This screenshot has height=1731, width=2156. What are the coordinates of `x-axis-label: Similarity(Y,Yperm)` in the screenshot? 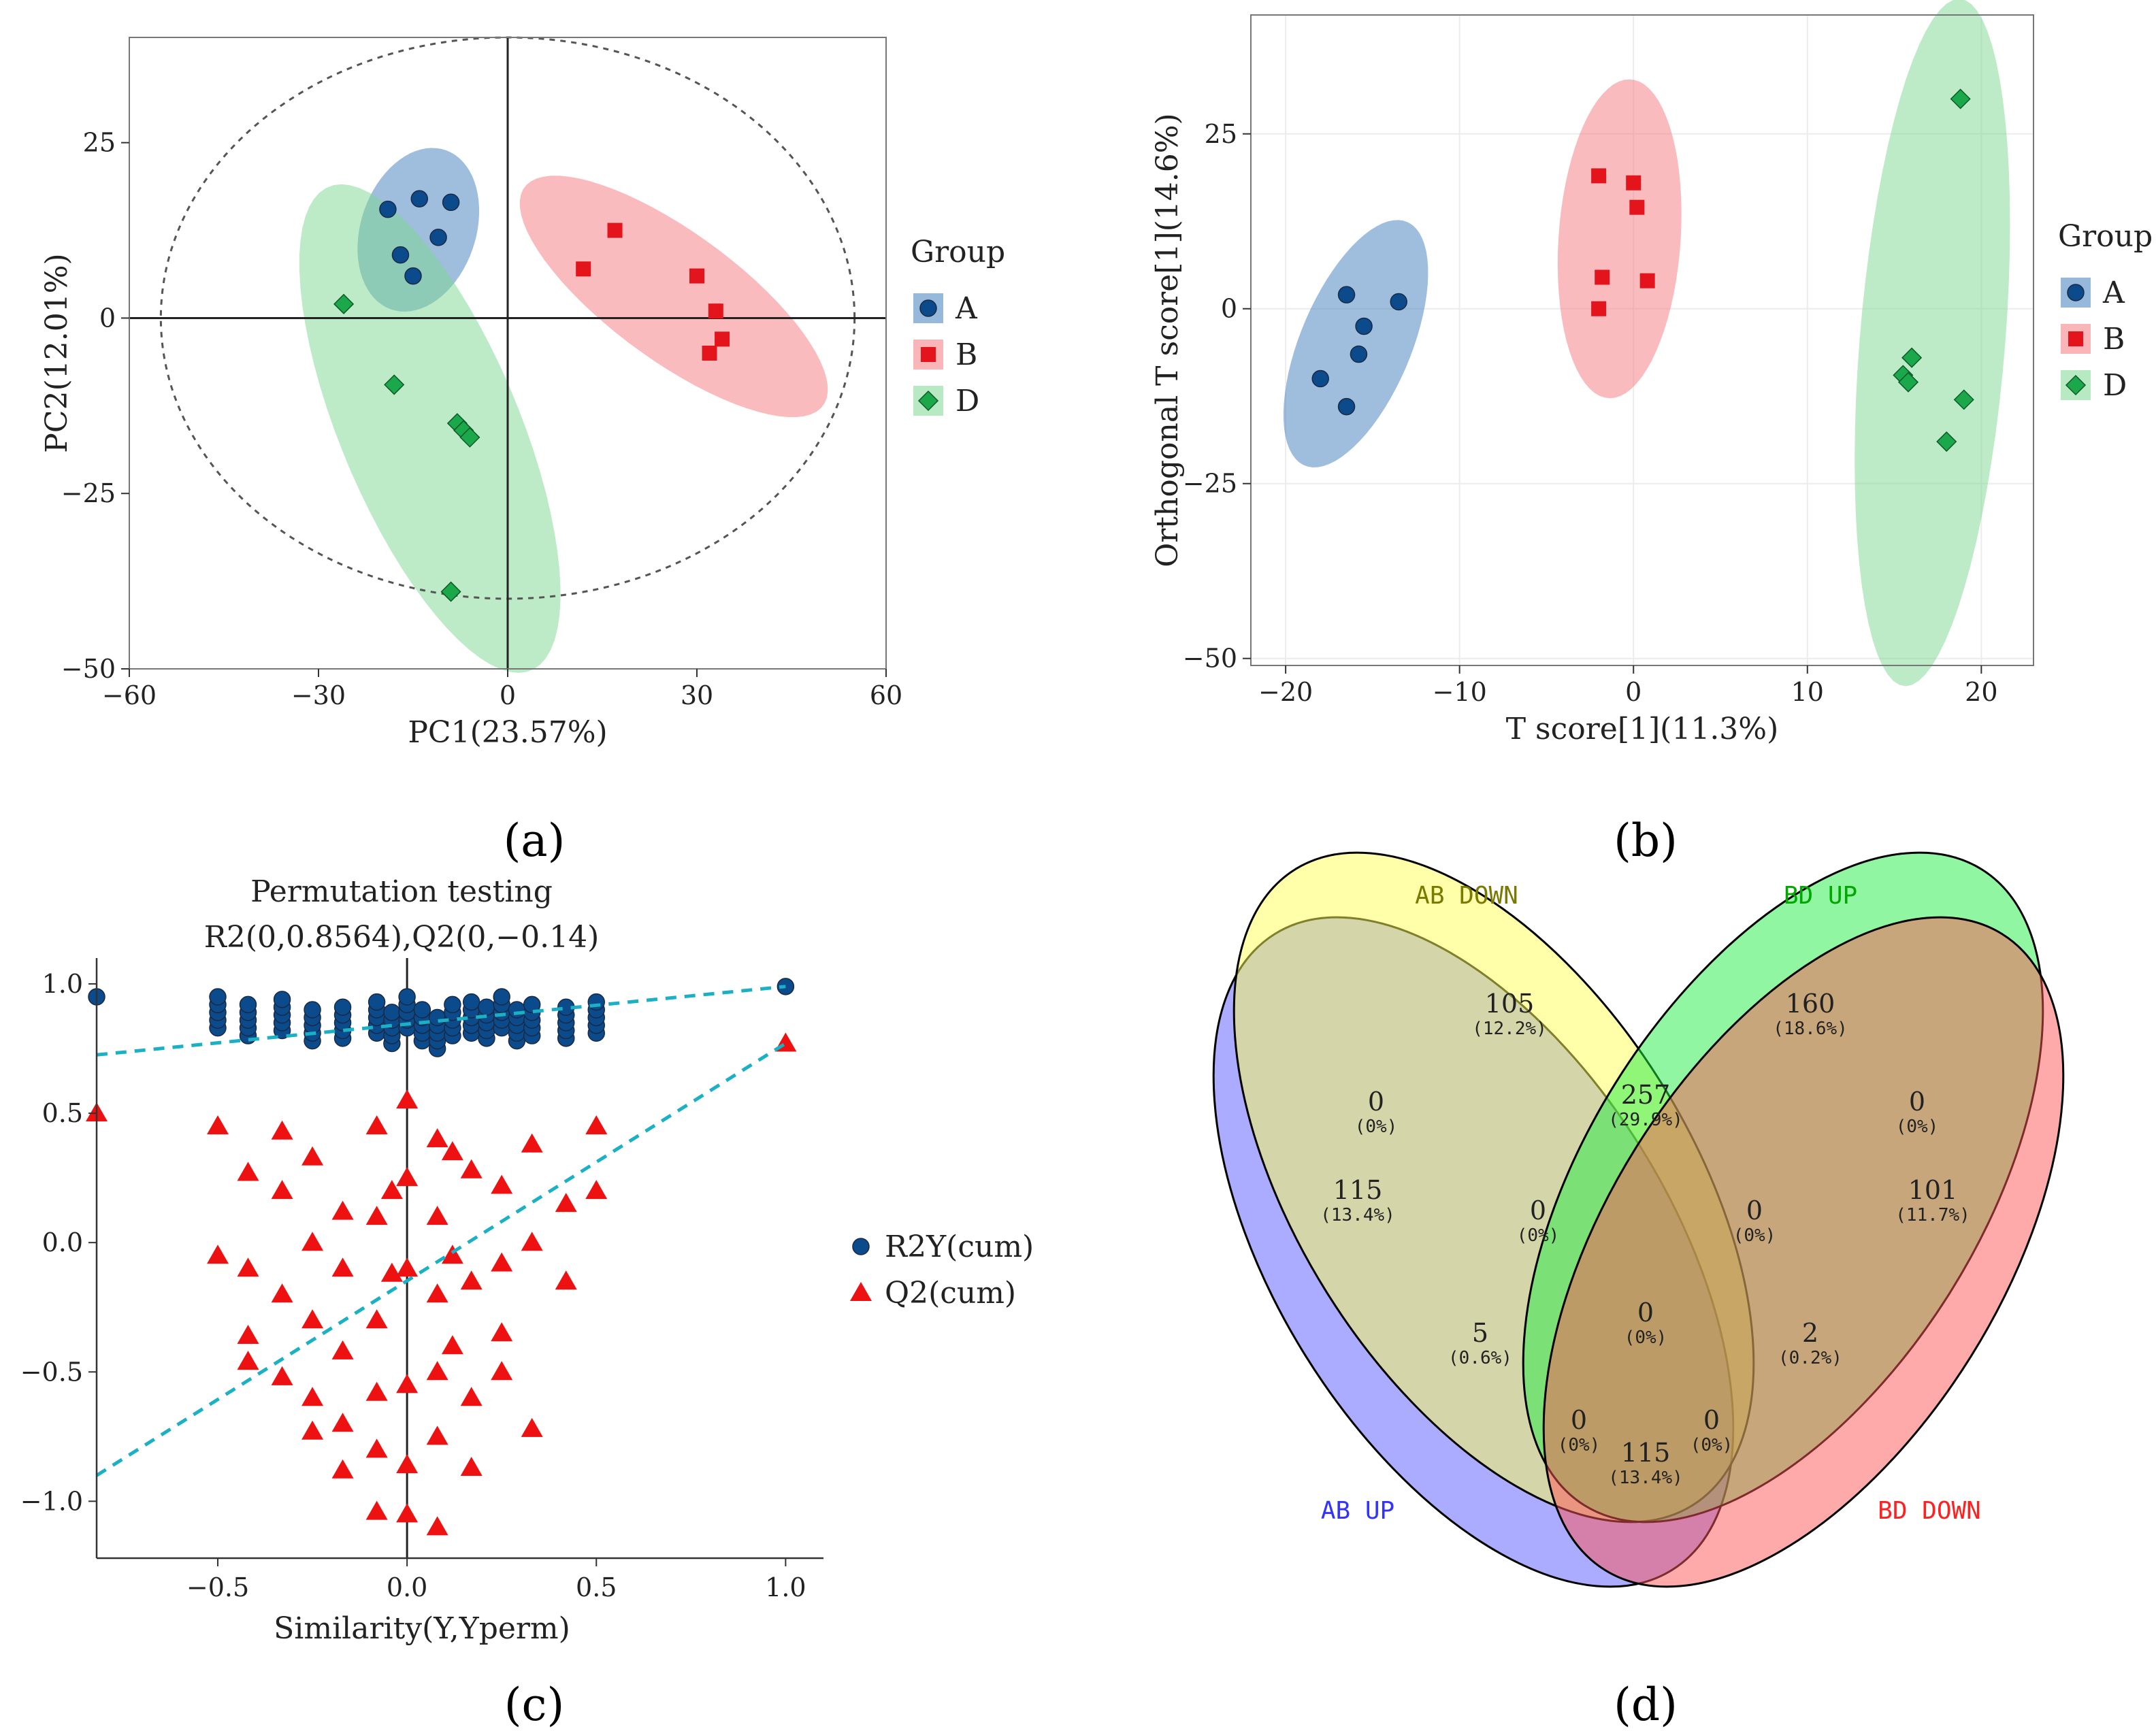 It's located at (422, 1629).